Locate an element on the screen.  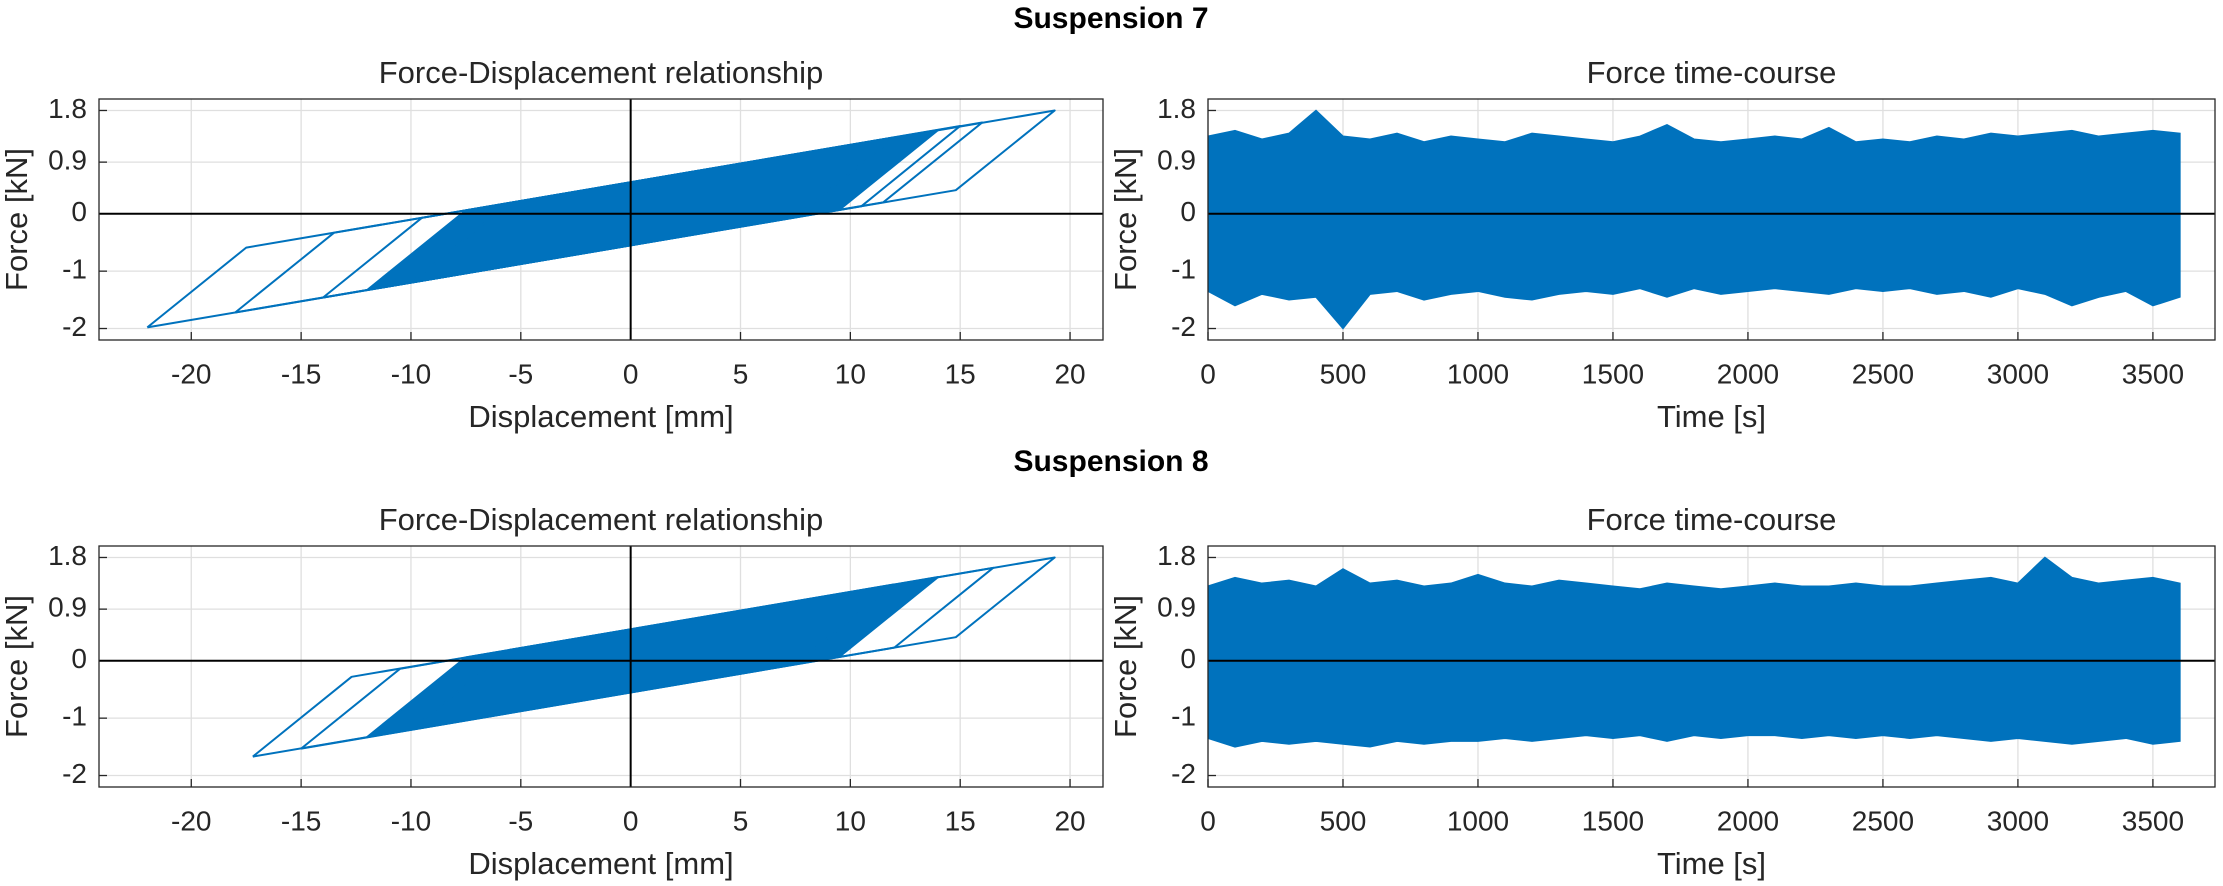
suptitle: Suspension 7 is located at coordinates (1110, 18).